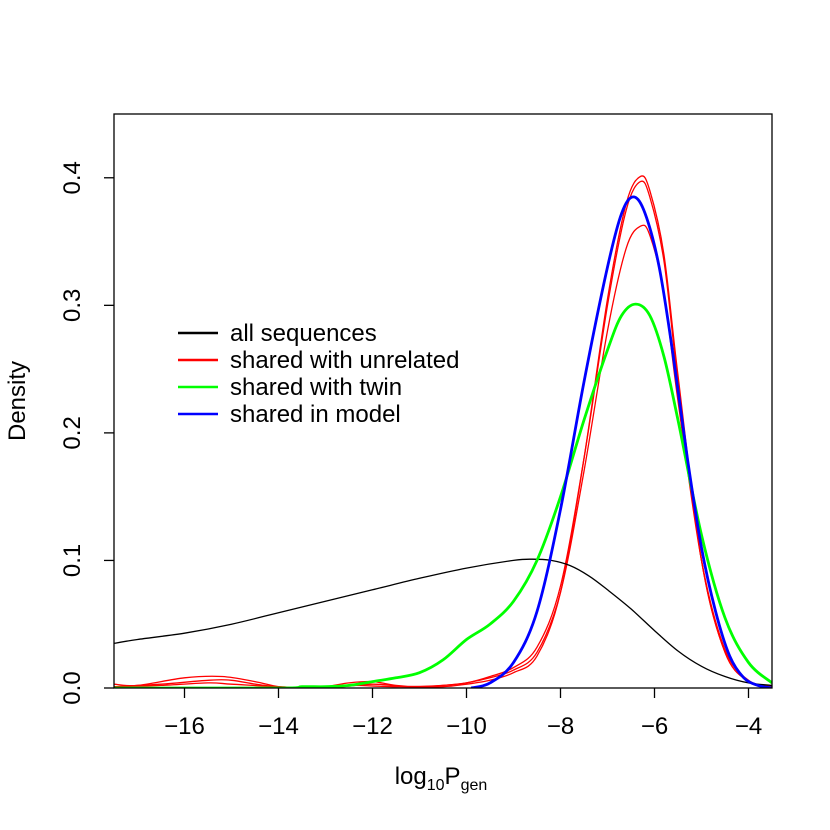 The height and width of the screenshot is (830, 830). Describe the element at coordinates (72, 432) in the screenshot. I see `y-tick-label: 0.2` at that location.